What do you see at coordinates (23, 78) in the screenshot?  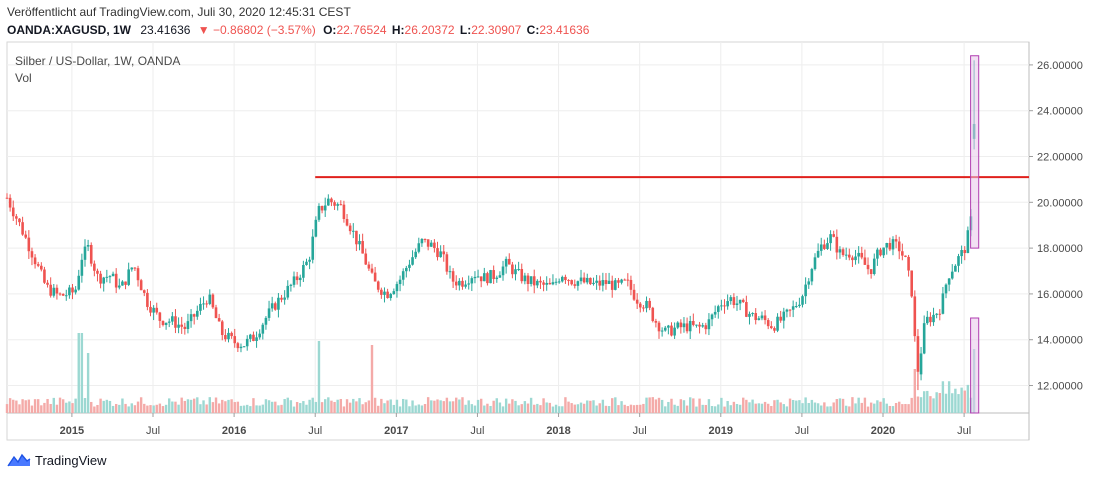 I see `volume-legend: Vol` at bounding box center [23, 78].